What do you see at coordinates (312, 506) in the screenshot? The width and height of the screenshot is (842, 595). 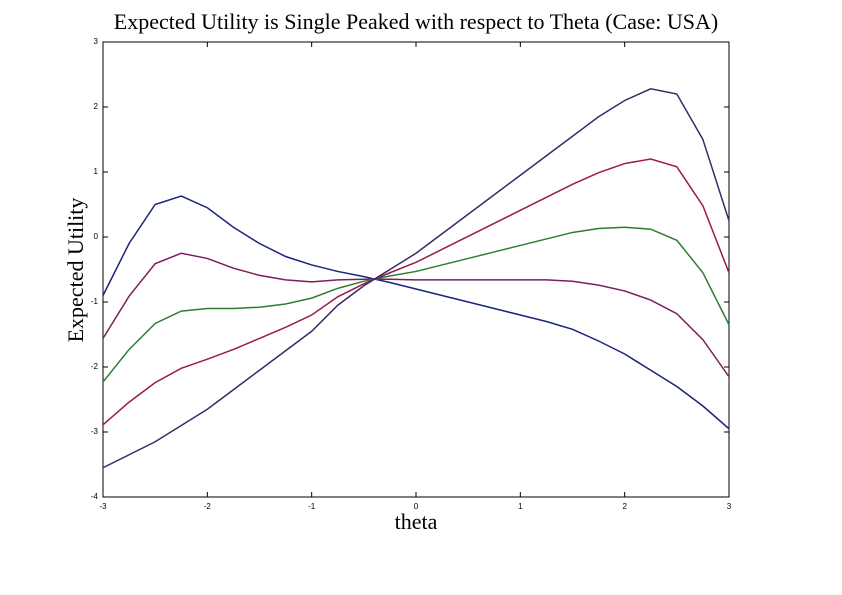 I see `x-tick-label: -1` at bounding box center [312, 506].